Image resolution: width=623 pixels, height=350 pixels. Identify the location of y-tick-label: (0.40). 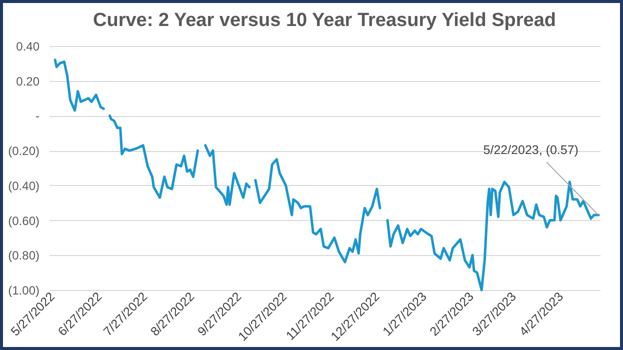
(24, 185).